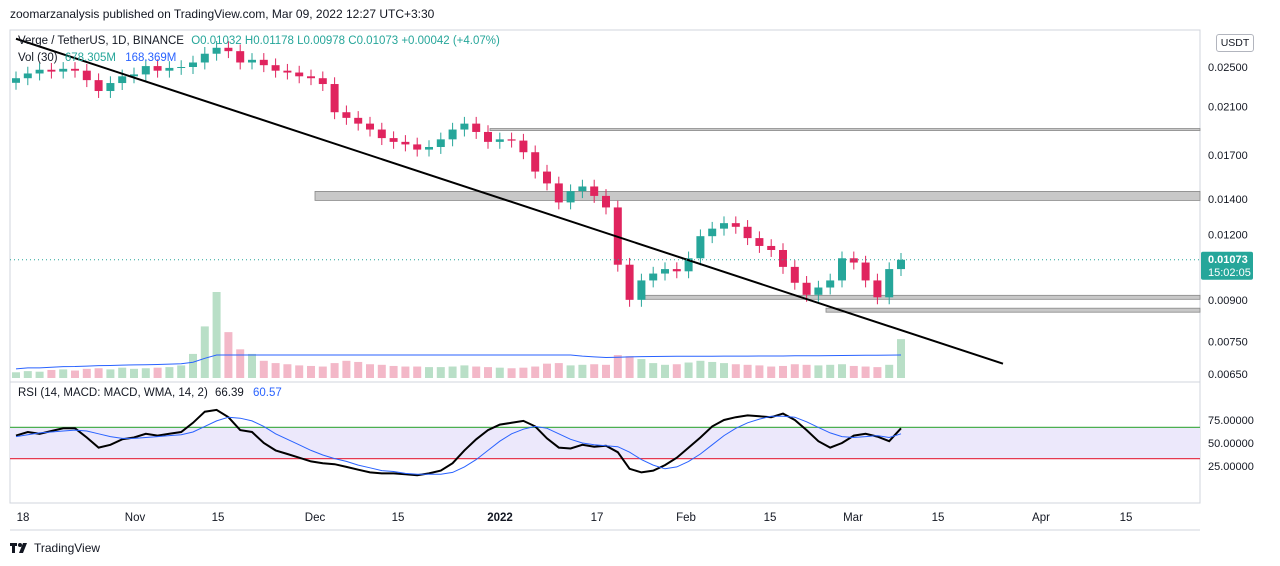 The image size is (1280, 566). I want to click on brand-name: TradingView, so click(67, 548).